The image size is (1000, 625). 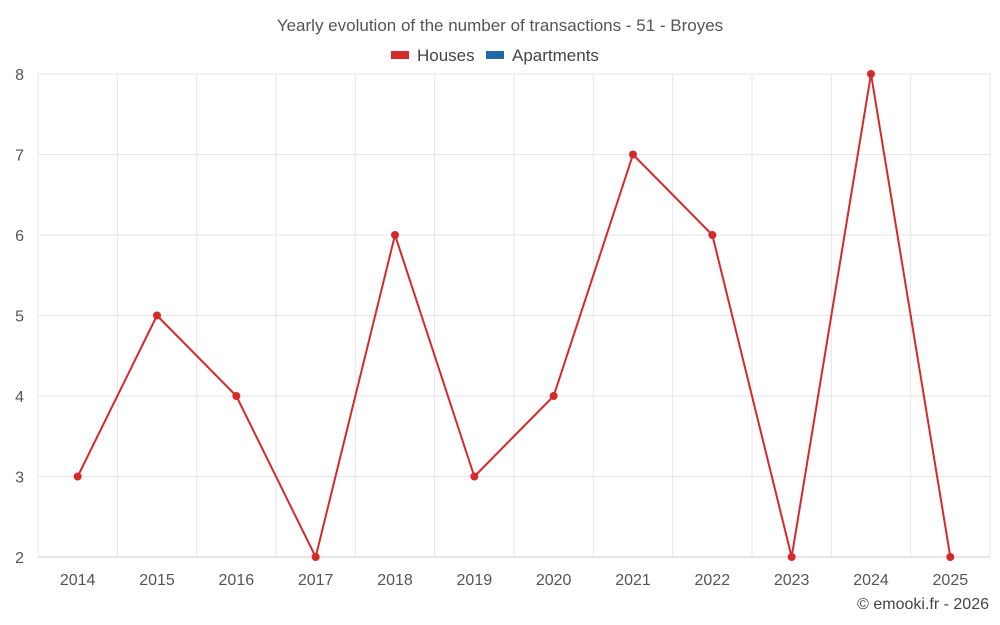 What do you see at coordinates (19, 156) in the screenshot?
I see `y-tick-label: 7` at bounding box center [19, 156].